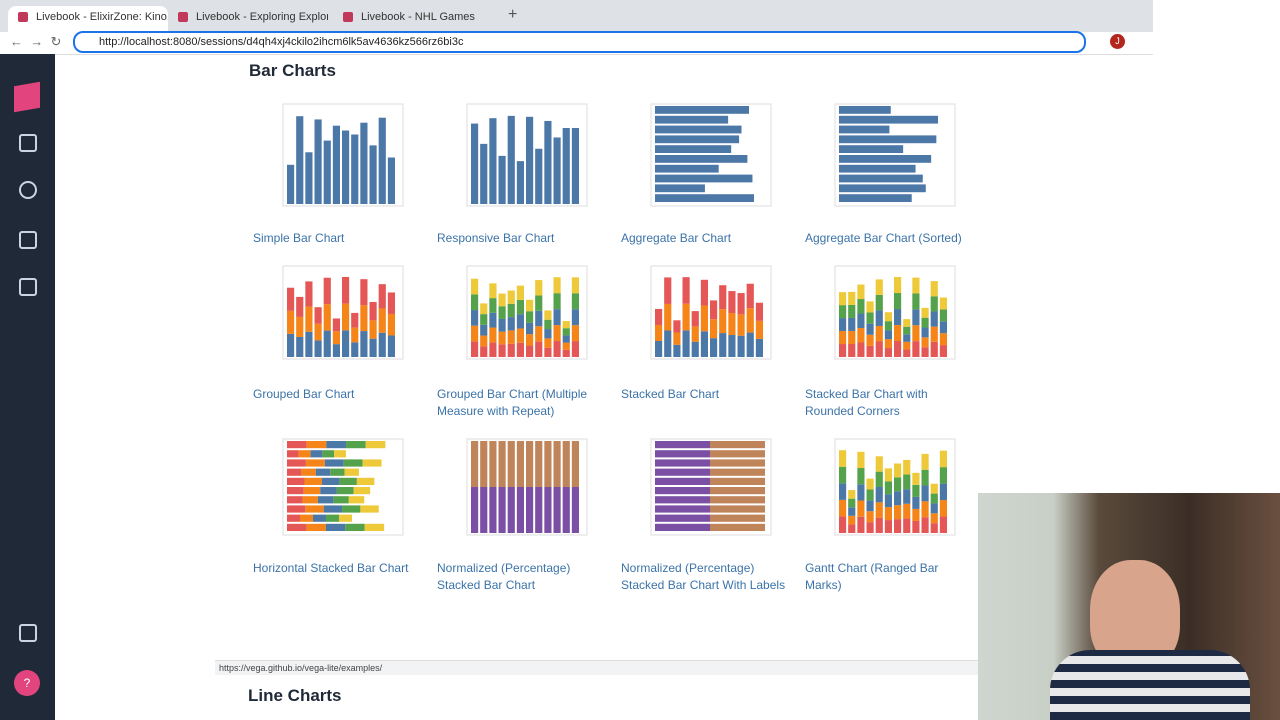  Describe the element at coordinates (338, 506) in the screenshot. I see `gallery-item: Horizontal Stacked Bar Chart` at that location.